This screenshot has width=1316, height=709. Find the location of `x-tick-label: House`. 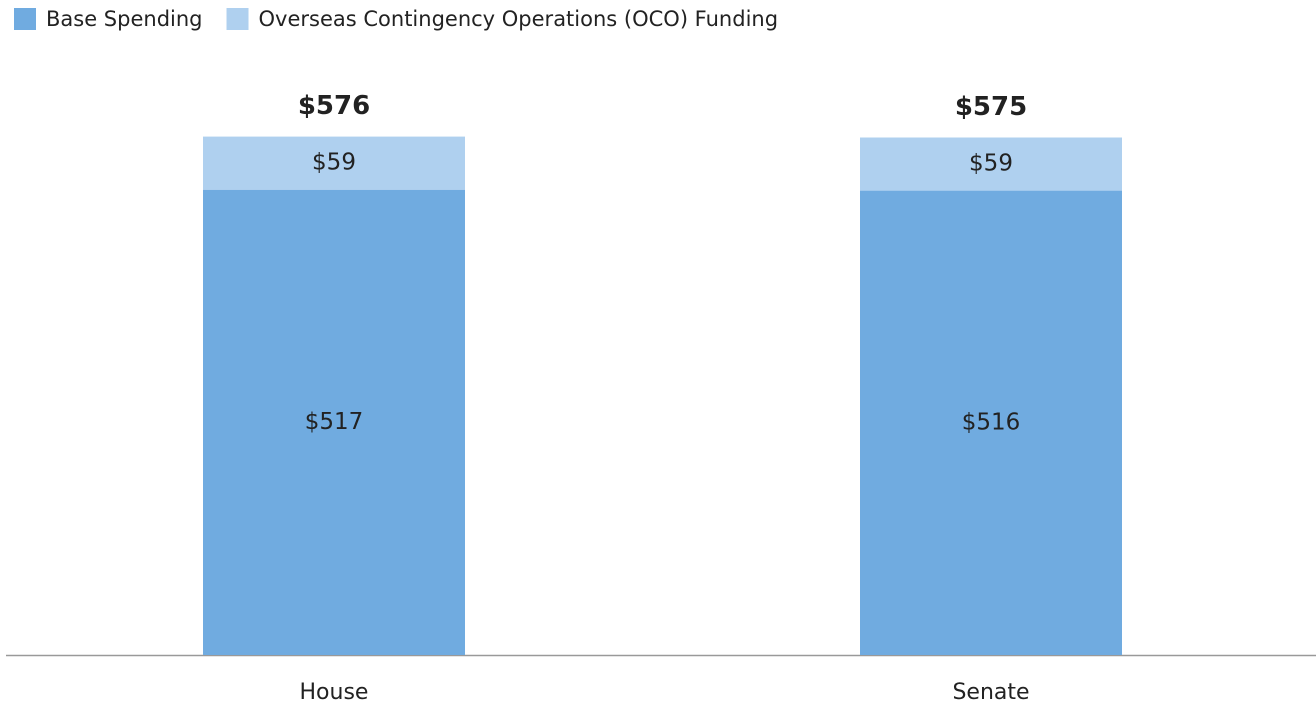

x-tick-label: House is located at coordinates (334, 692).